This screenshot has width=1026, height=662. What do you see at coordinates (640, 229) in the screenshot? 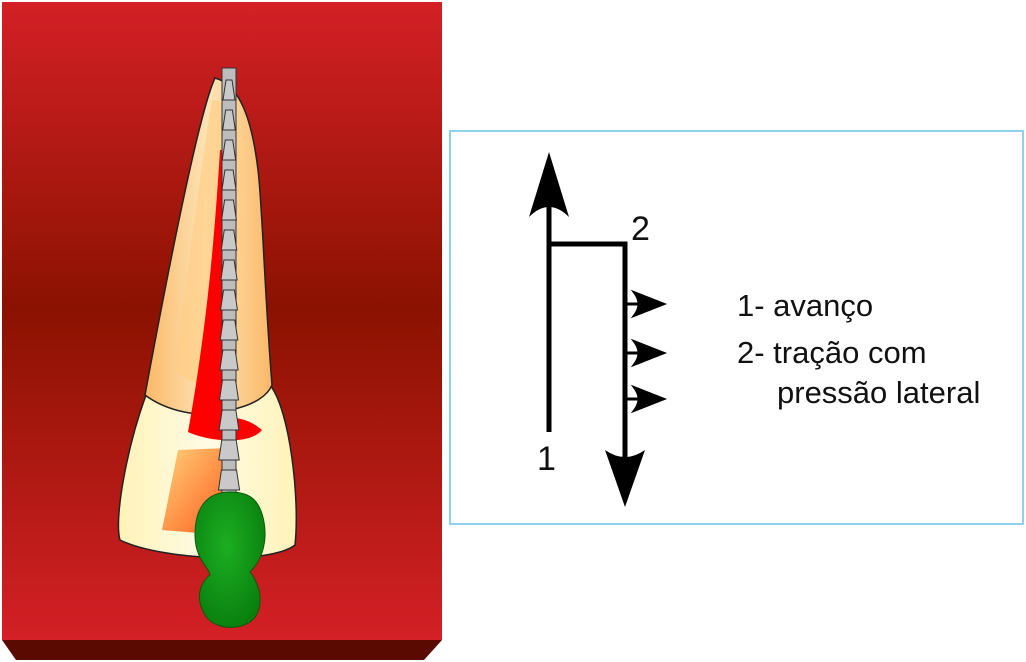
I see `label-2: 2` at bounding box center [640, 229].